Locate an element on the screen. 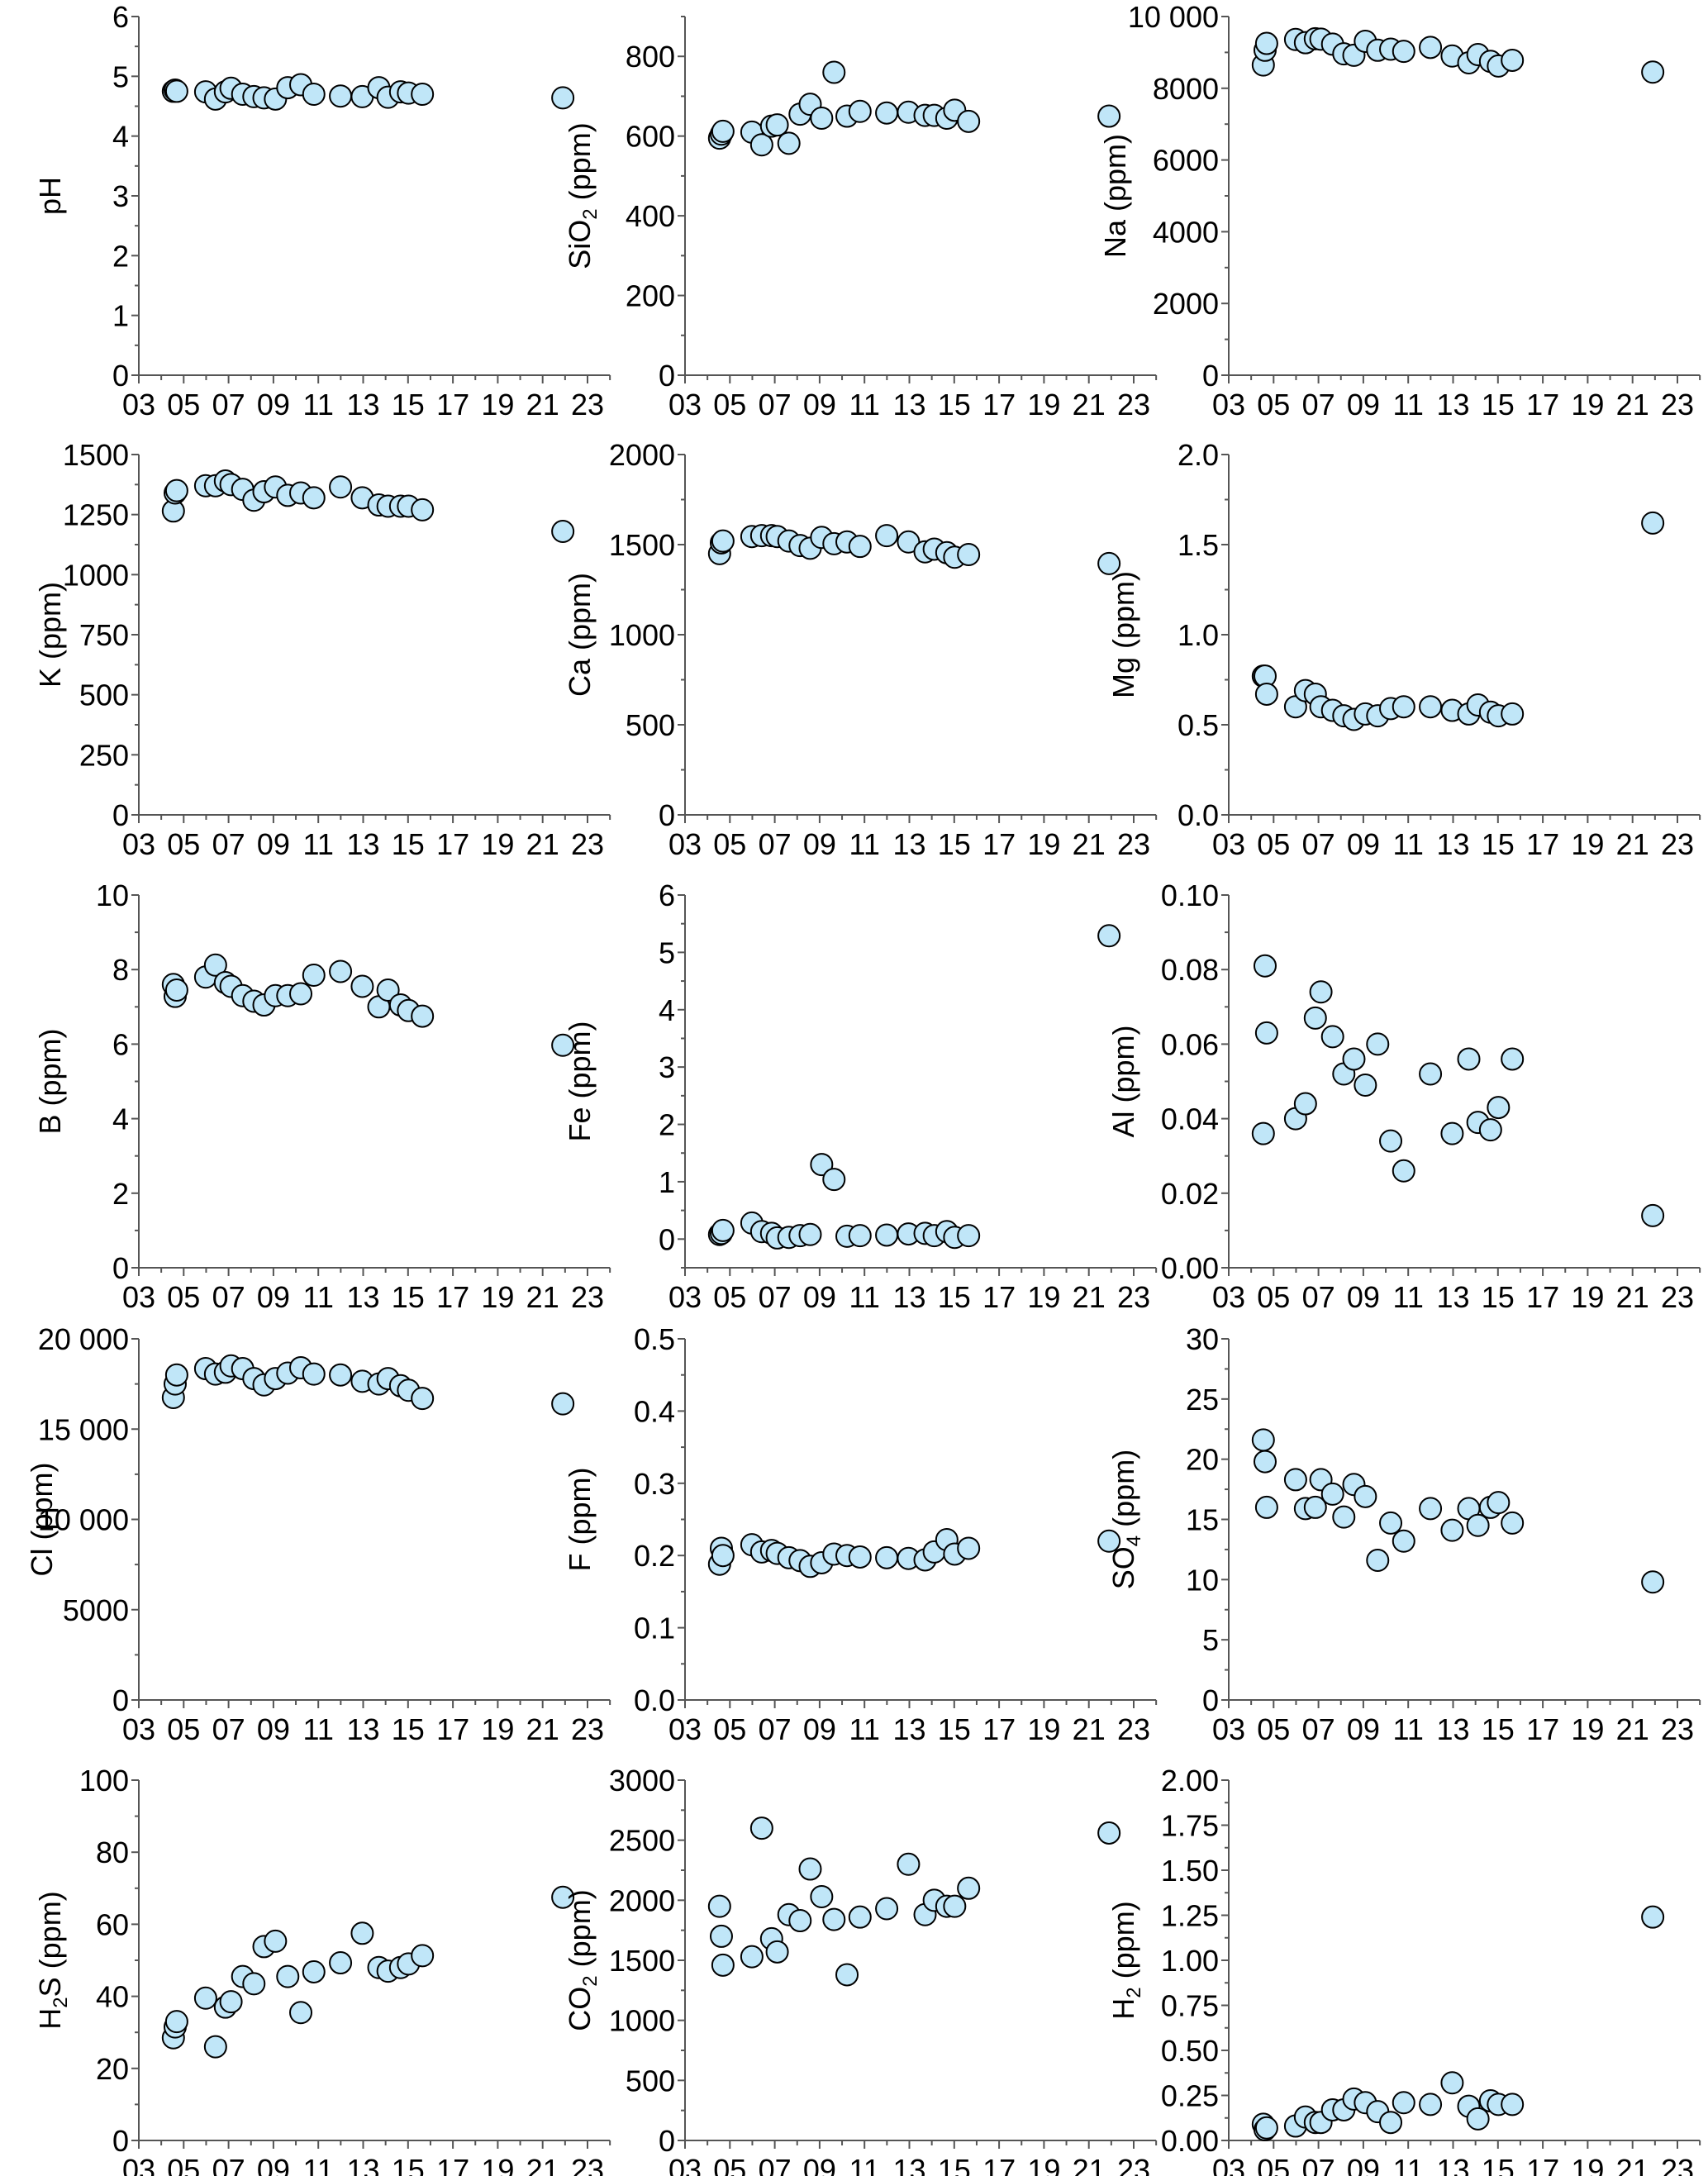 The height and width of the screenshot is (2176, 1708). y-tick-label: 20 is located at coordinates (112, 2069).